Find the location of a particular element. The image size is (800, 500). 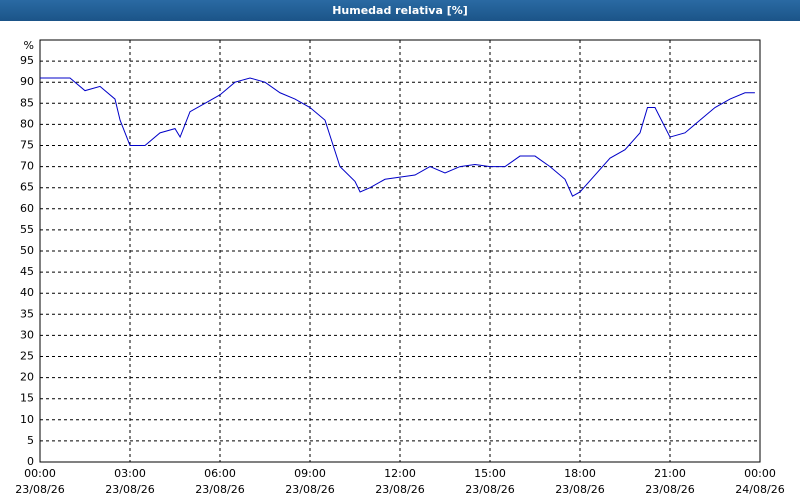

y-tick-label: 25 is located at coordinates (27, 356).